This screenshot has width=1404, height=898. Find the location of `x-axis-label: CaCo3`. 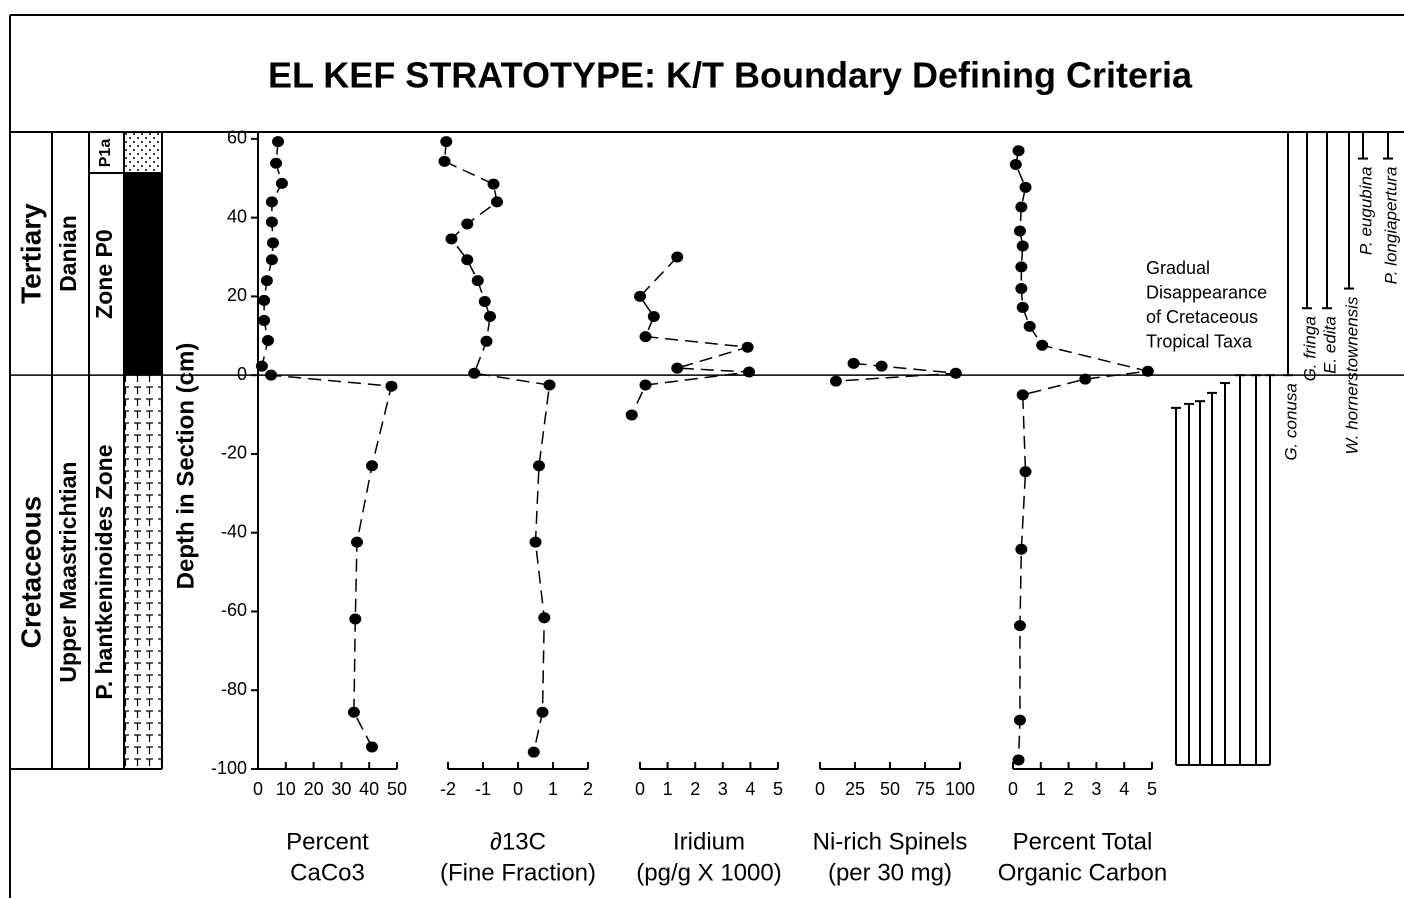

x-axis-label: CaCo3 is located at coordinates (327, 872).